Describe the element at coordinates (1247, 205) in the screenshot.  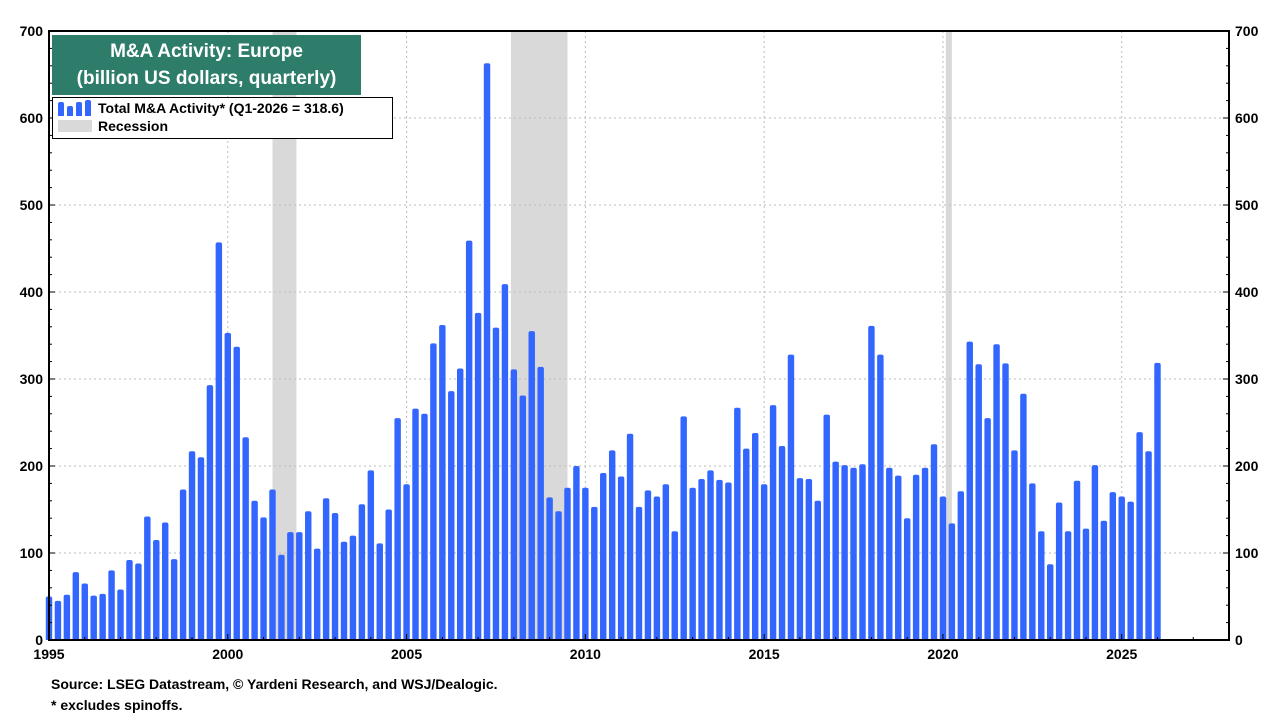
I see `y-tick-label-right-5: 500` at that location.